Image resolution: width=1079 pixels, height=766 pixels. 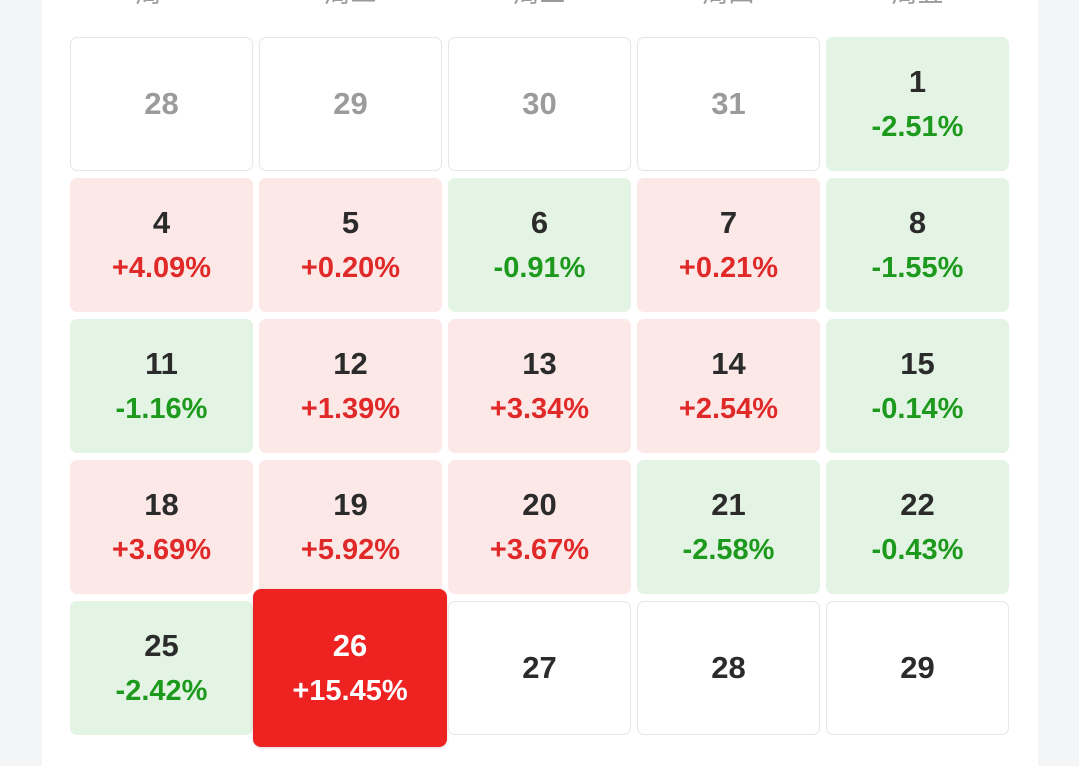 What do you see at coordinates (917, 245) in the screenshot?
I see `calendar-day-cell: 8 -1.55%` at bounding box center [917, 245].